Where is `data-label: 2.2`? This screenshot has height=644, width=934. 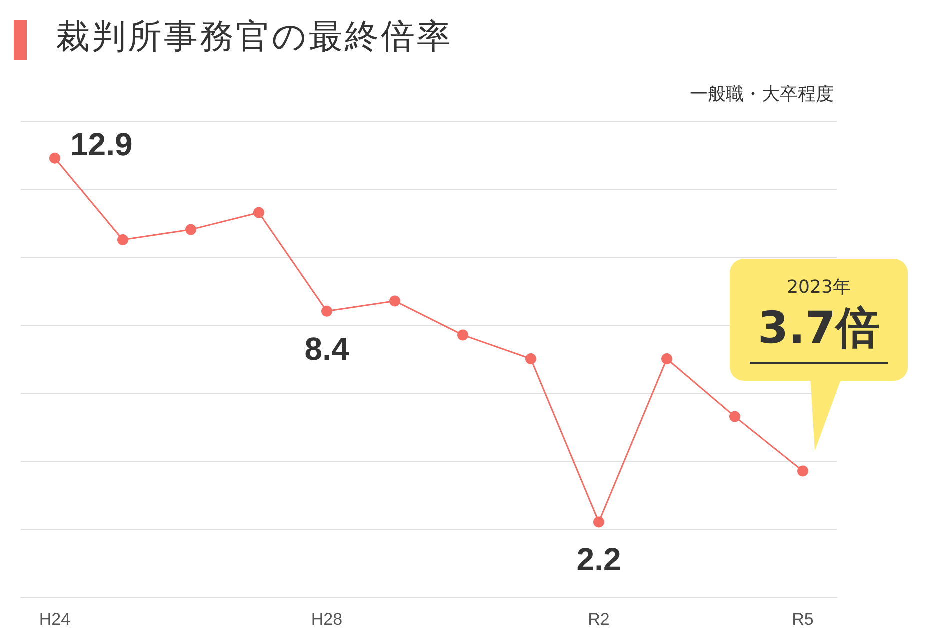 data-label: 2.2 is located at coordinates (599, 560).